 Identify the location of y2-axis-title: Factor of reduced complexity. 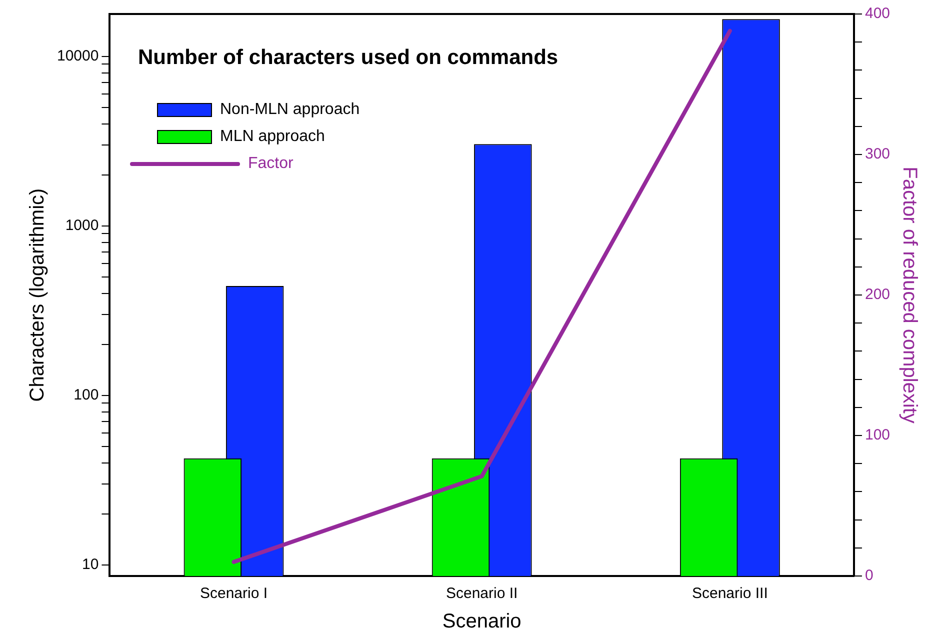
(909, 295).